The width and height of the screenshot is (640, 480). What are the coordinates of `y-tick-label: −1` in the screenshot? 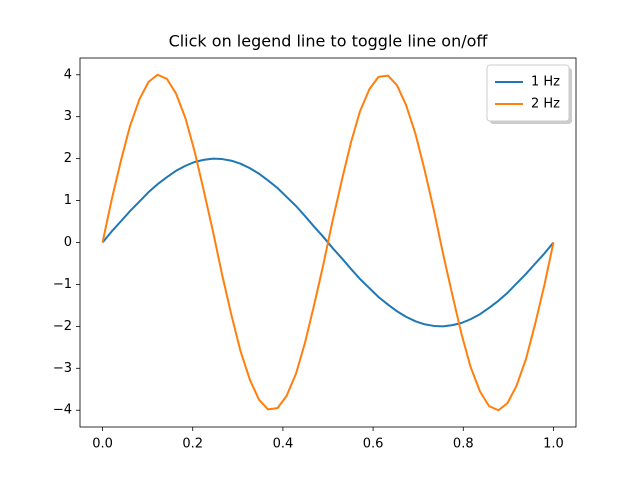 It's located at (62, 284).